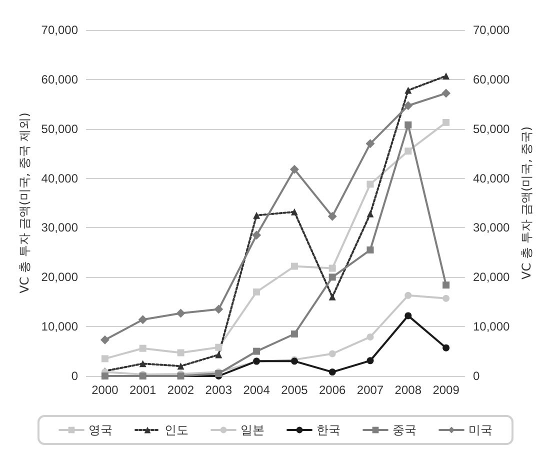 This screenshot has width=551, height=462. Describe the element at coordinates (527, 203) in the screenshot. I see `y2-axis-title: VC 총 투자 금액(미국, 중국)` at that location.